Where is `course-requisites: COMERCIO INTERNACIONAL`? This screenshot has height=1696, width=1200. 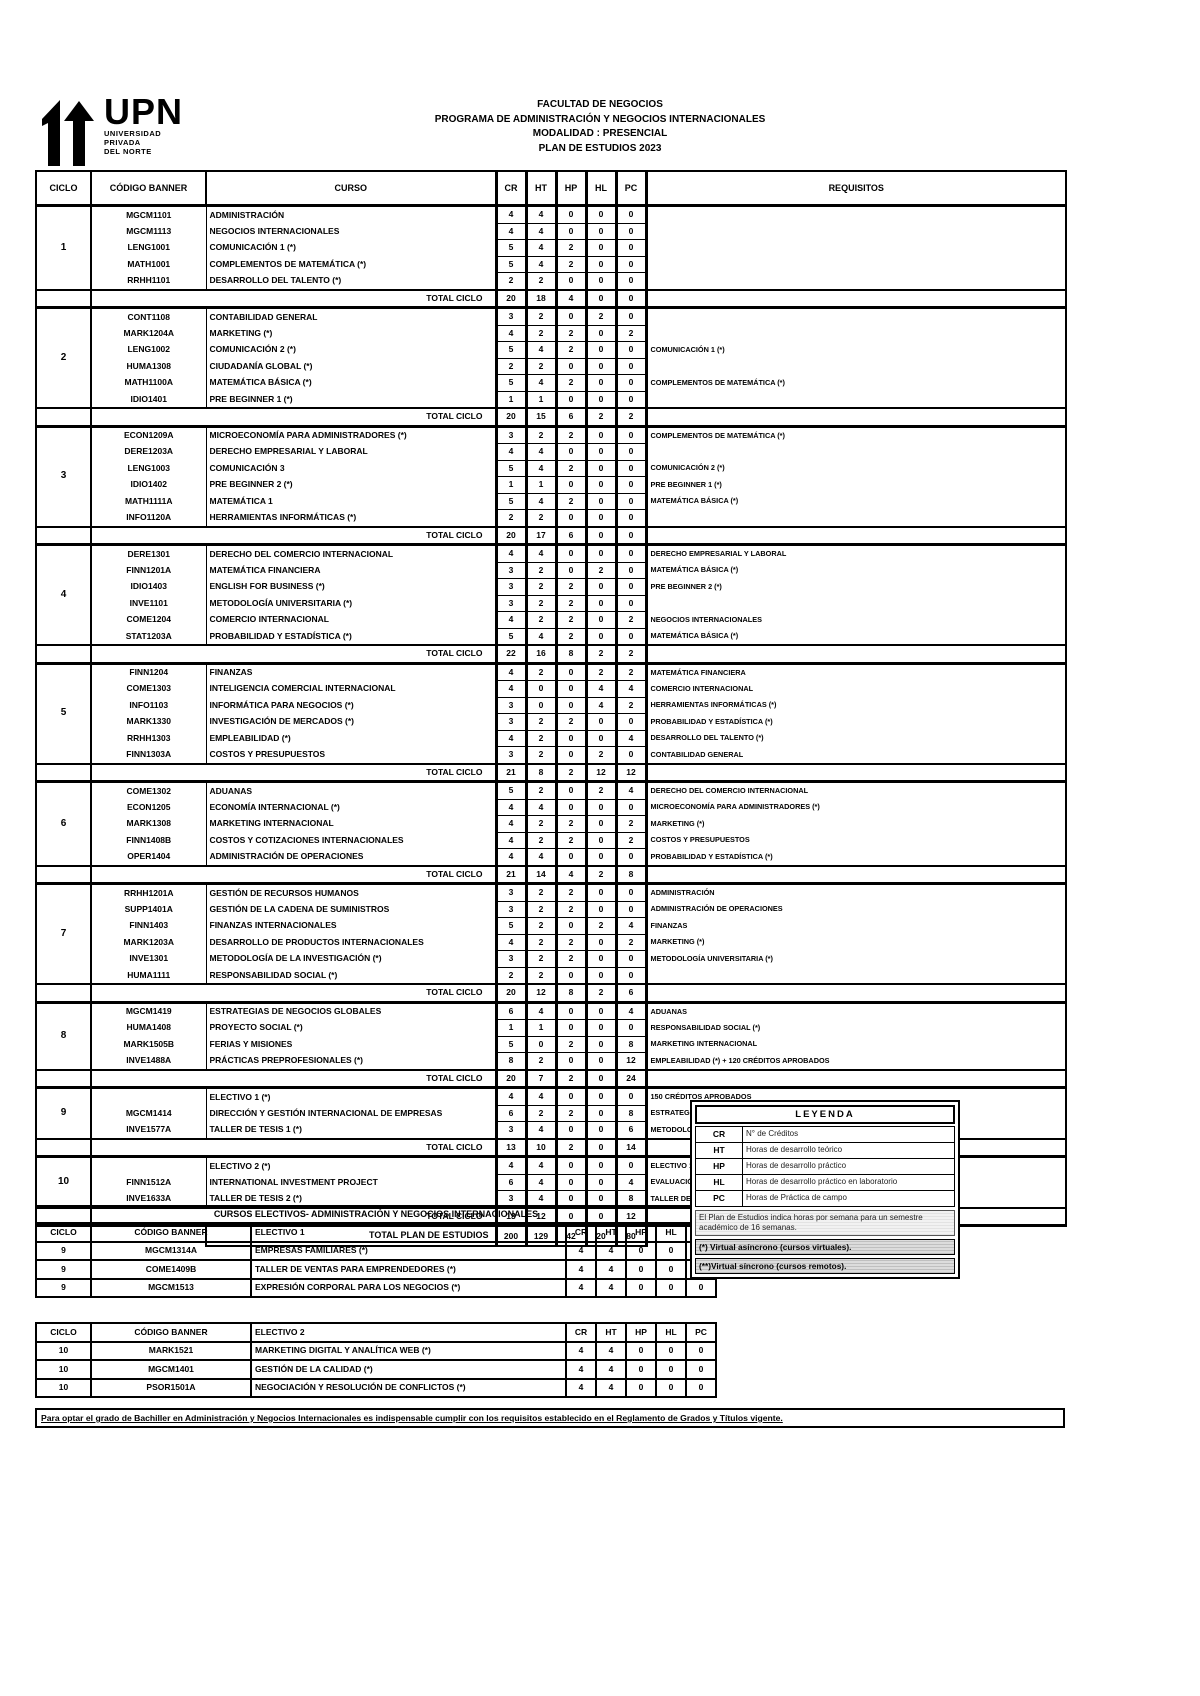 course-requisites: COMERCIO INTERNACIONAL is located at coordinates (855, 688).